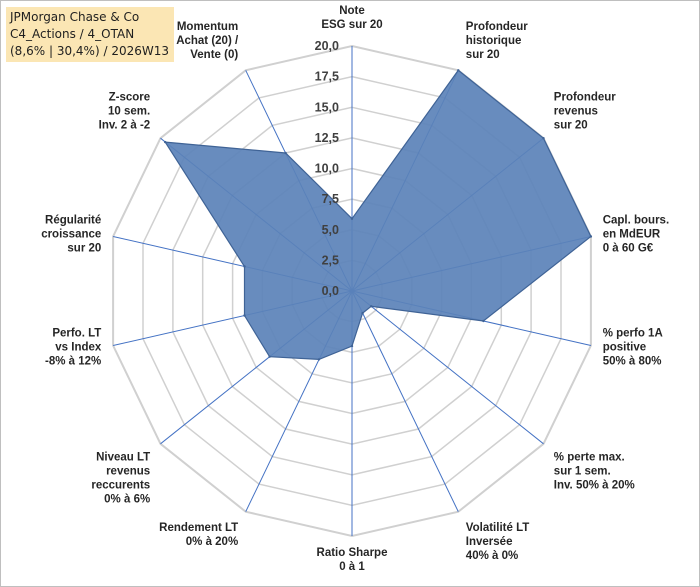 The width and height of the screenshot is (700, 587). I want to click on axis-label-line: 0 à 60 G€, so click(628, 249).